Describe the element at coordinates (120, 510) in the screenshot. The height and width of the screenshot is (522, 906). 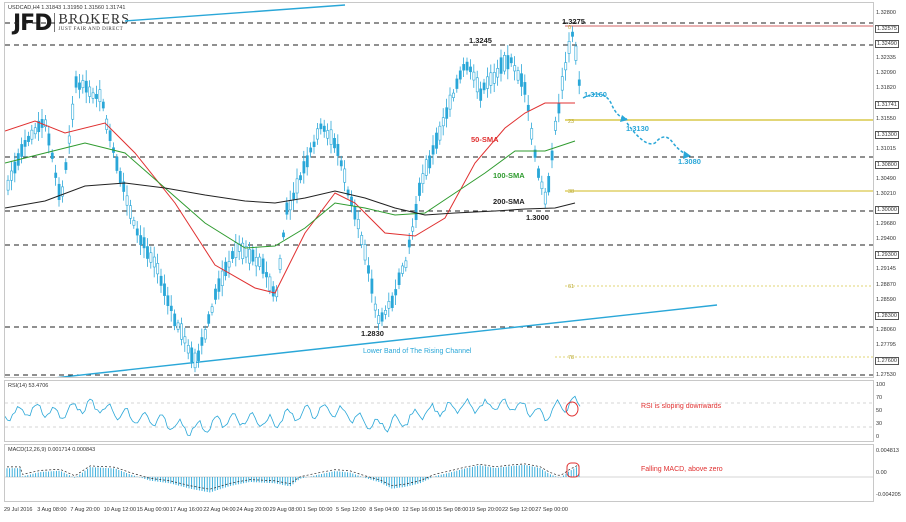
I see `time-axis-label: 10 Aug 12:00` at that location.